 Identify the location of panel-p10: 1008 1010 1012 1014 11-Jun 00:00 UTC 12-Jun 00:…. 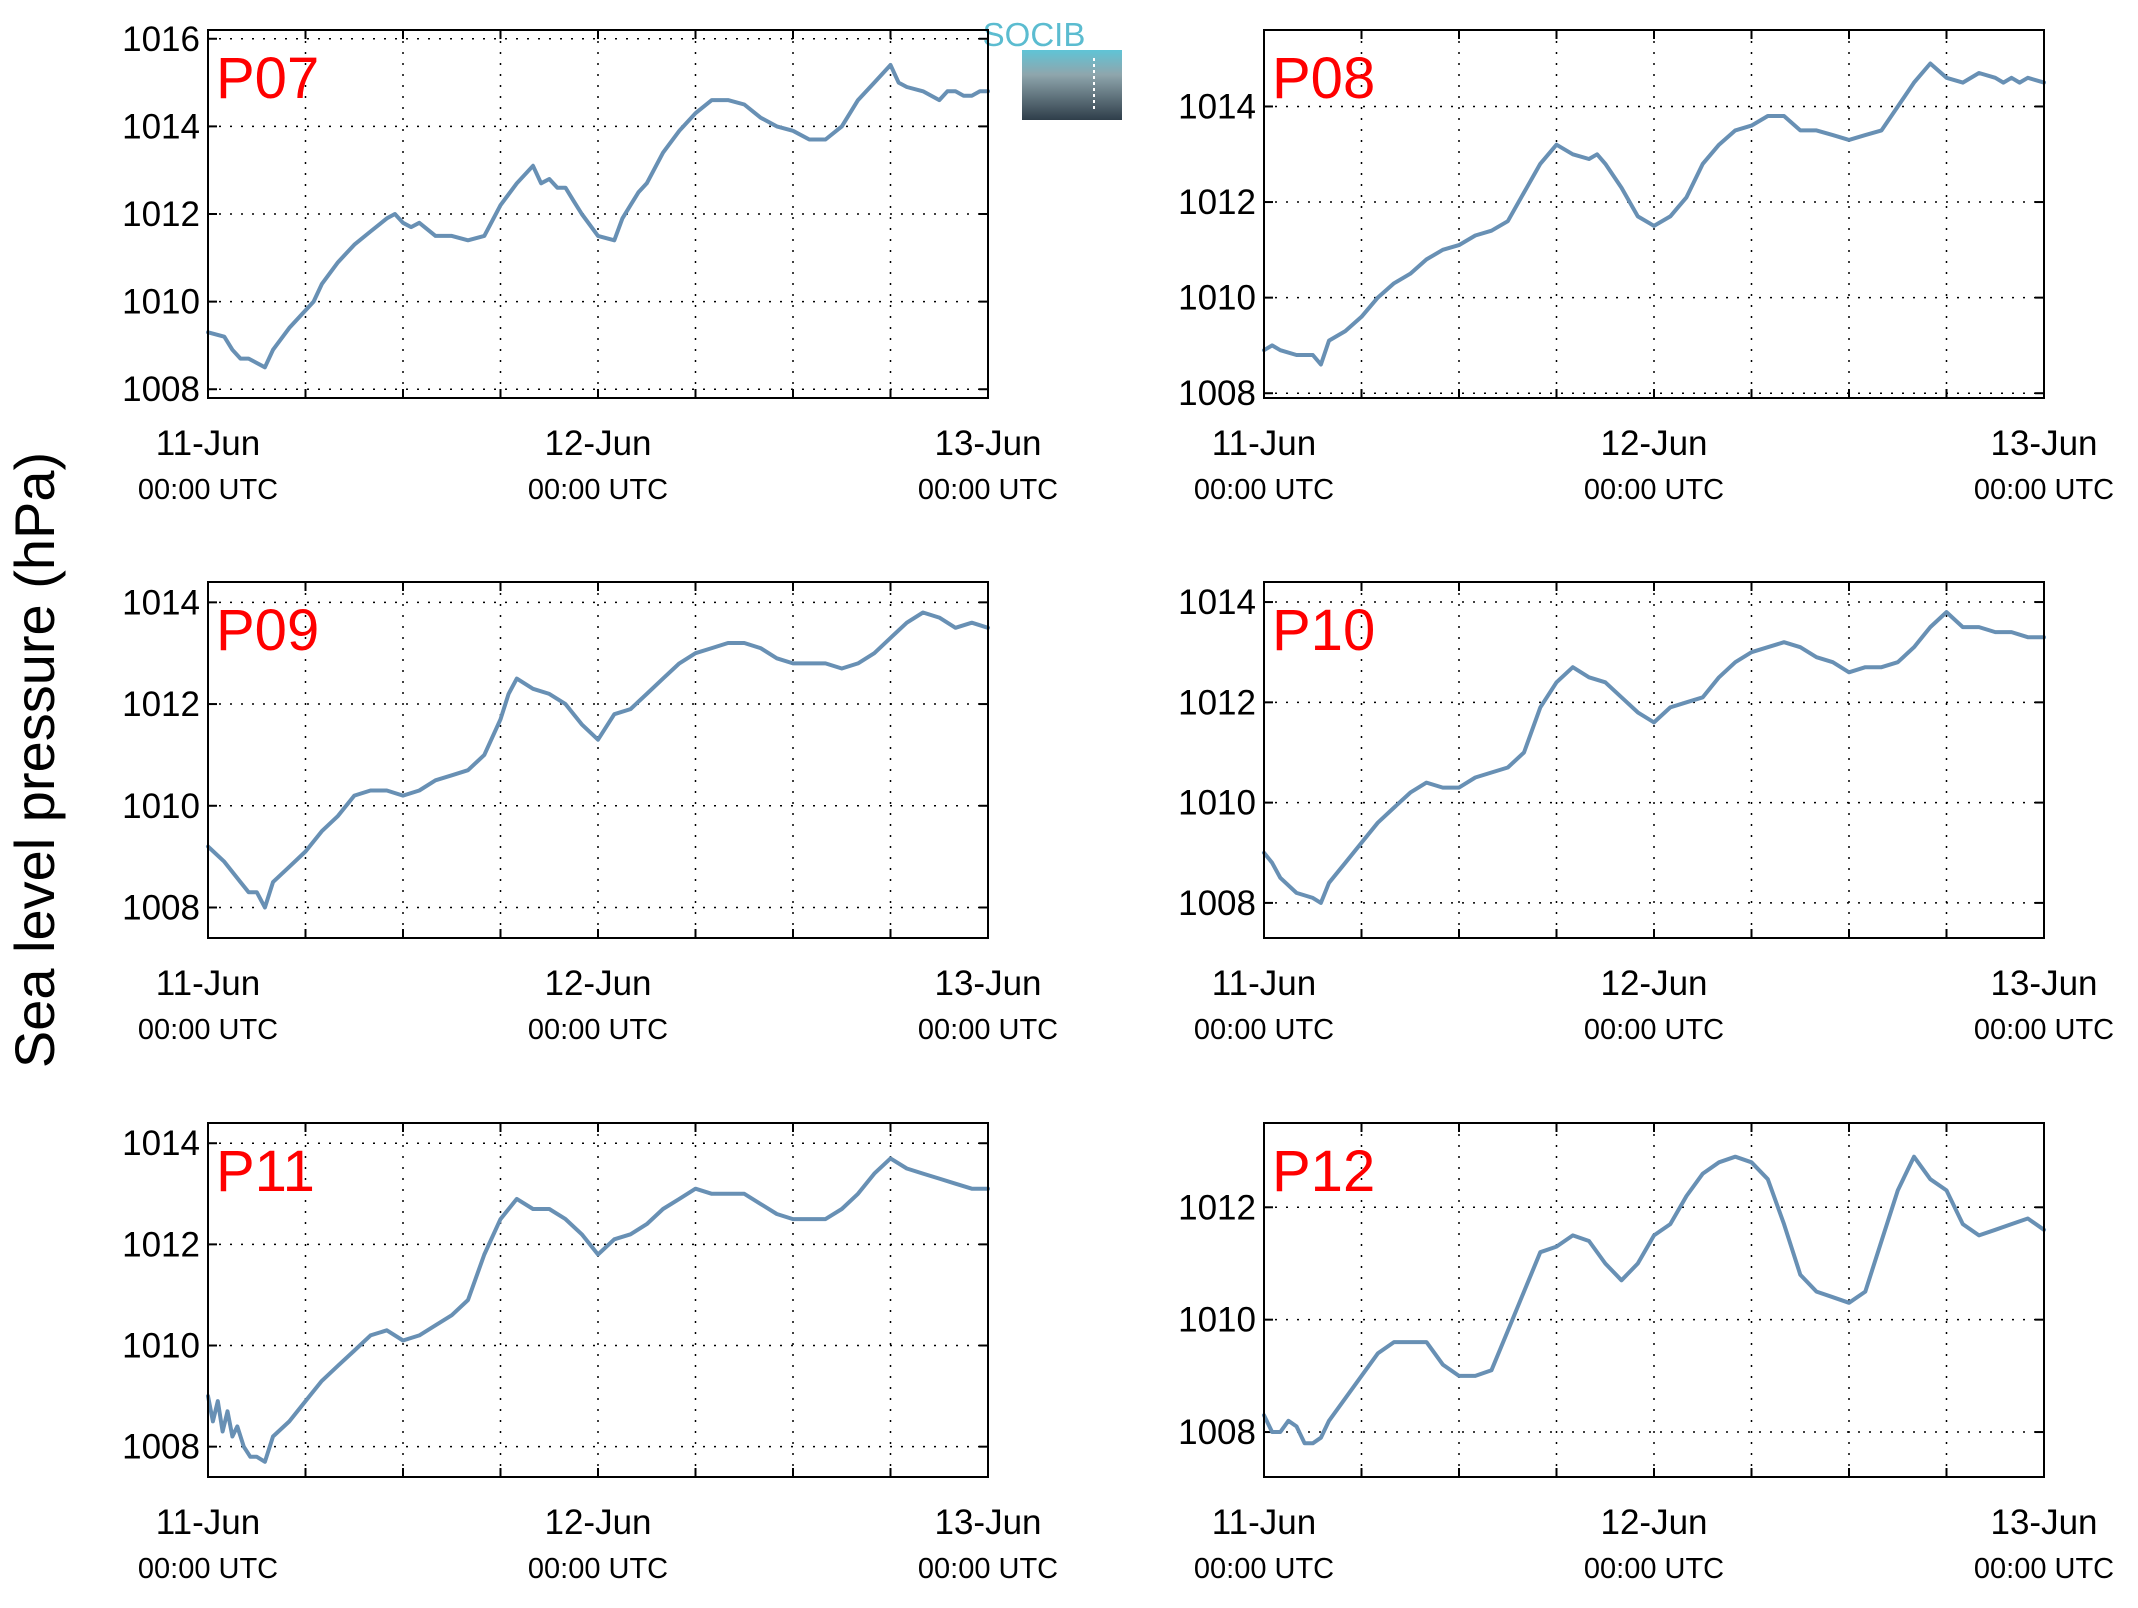
(1646, 813).